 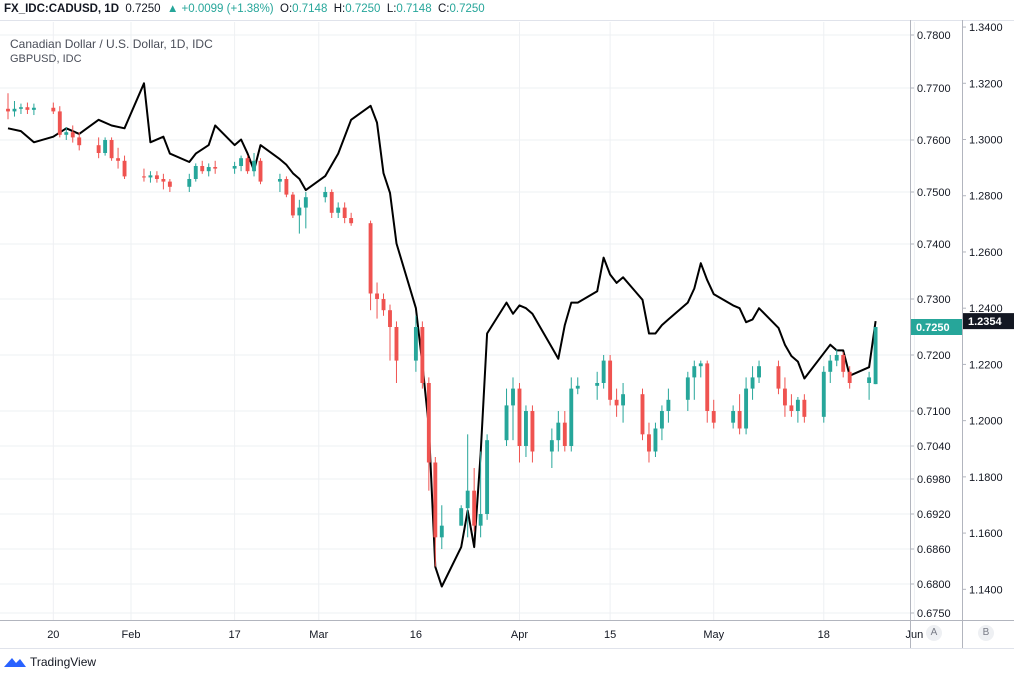 What do you see at coordinates (986, 422) in the screenshot?
I see `right-axis-label: 1.2000` at bounding box center [986, 422].